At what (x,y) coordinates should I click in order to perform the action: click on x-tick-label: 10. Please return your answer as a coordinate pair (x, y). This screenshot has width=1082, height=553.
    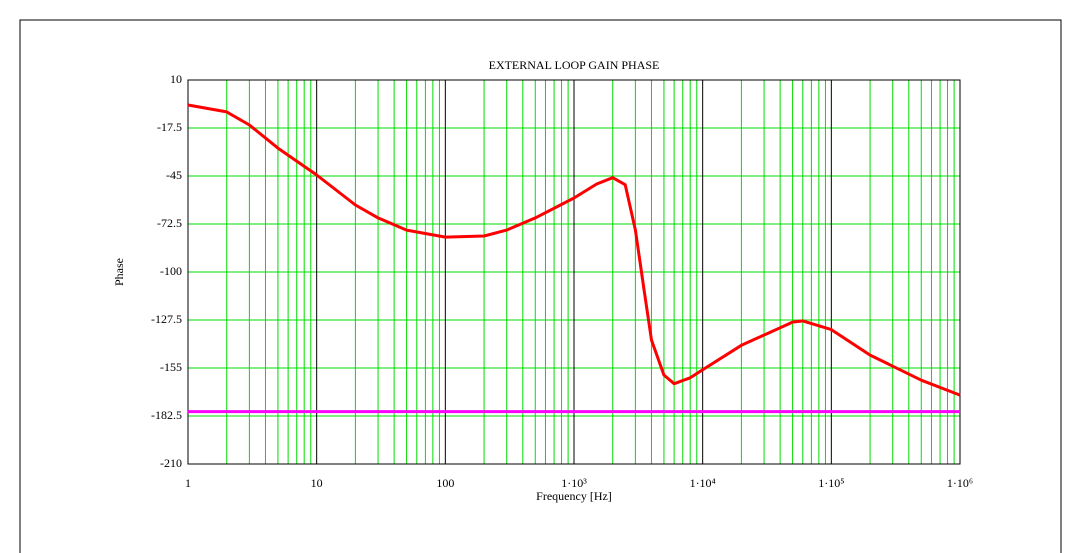
    Looking at the image, I should click on (317, 483).